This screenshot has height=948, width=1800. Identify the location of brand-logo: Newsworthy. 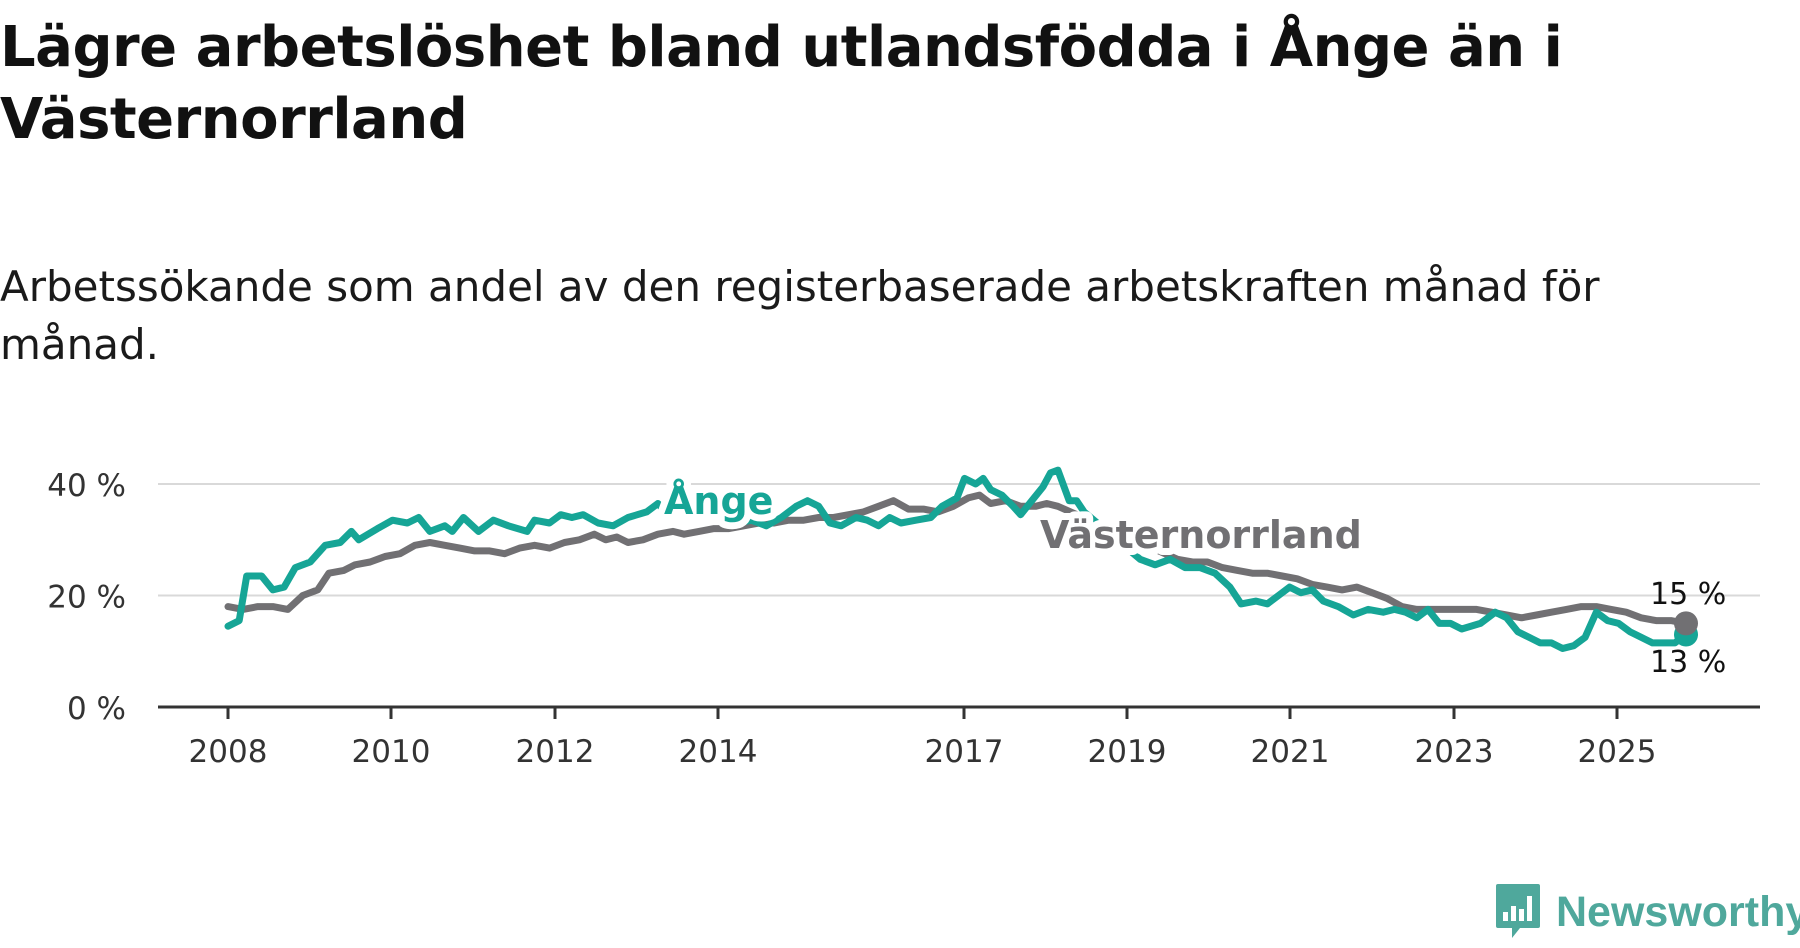
(1647, 912).